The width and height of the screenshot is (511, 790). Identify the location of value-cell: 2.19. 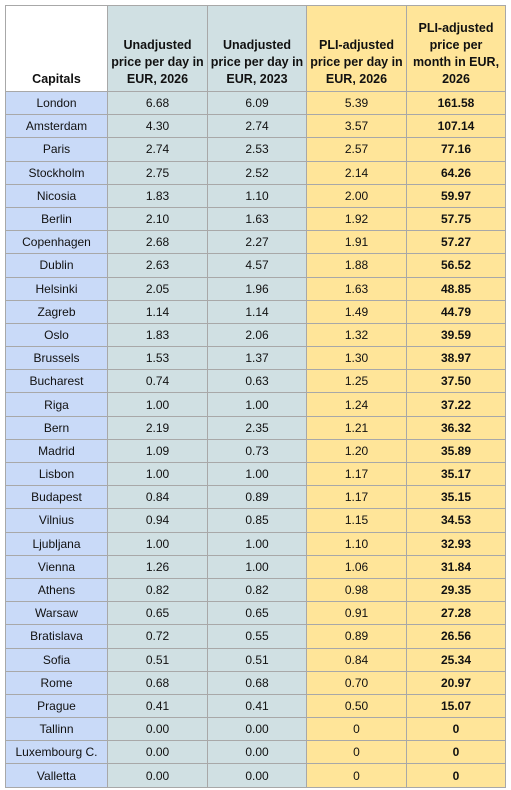
(157, 427).